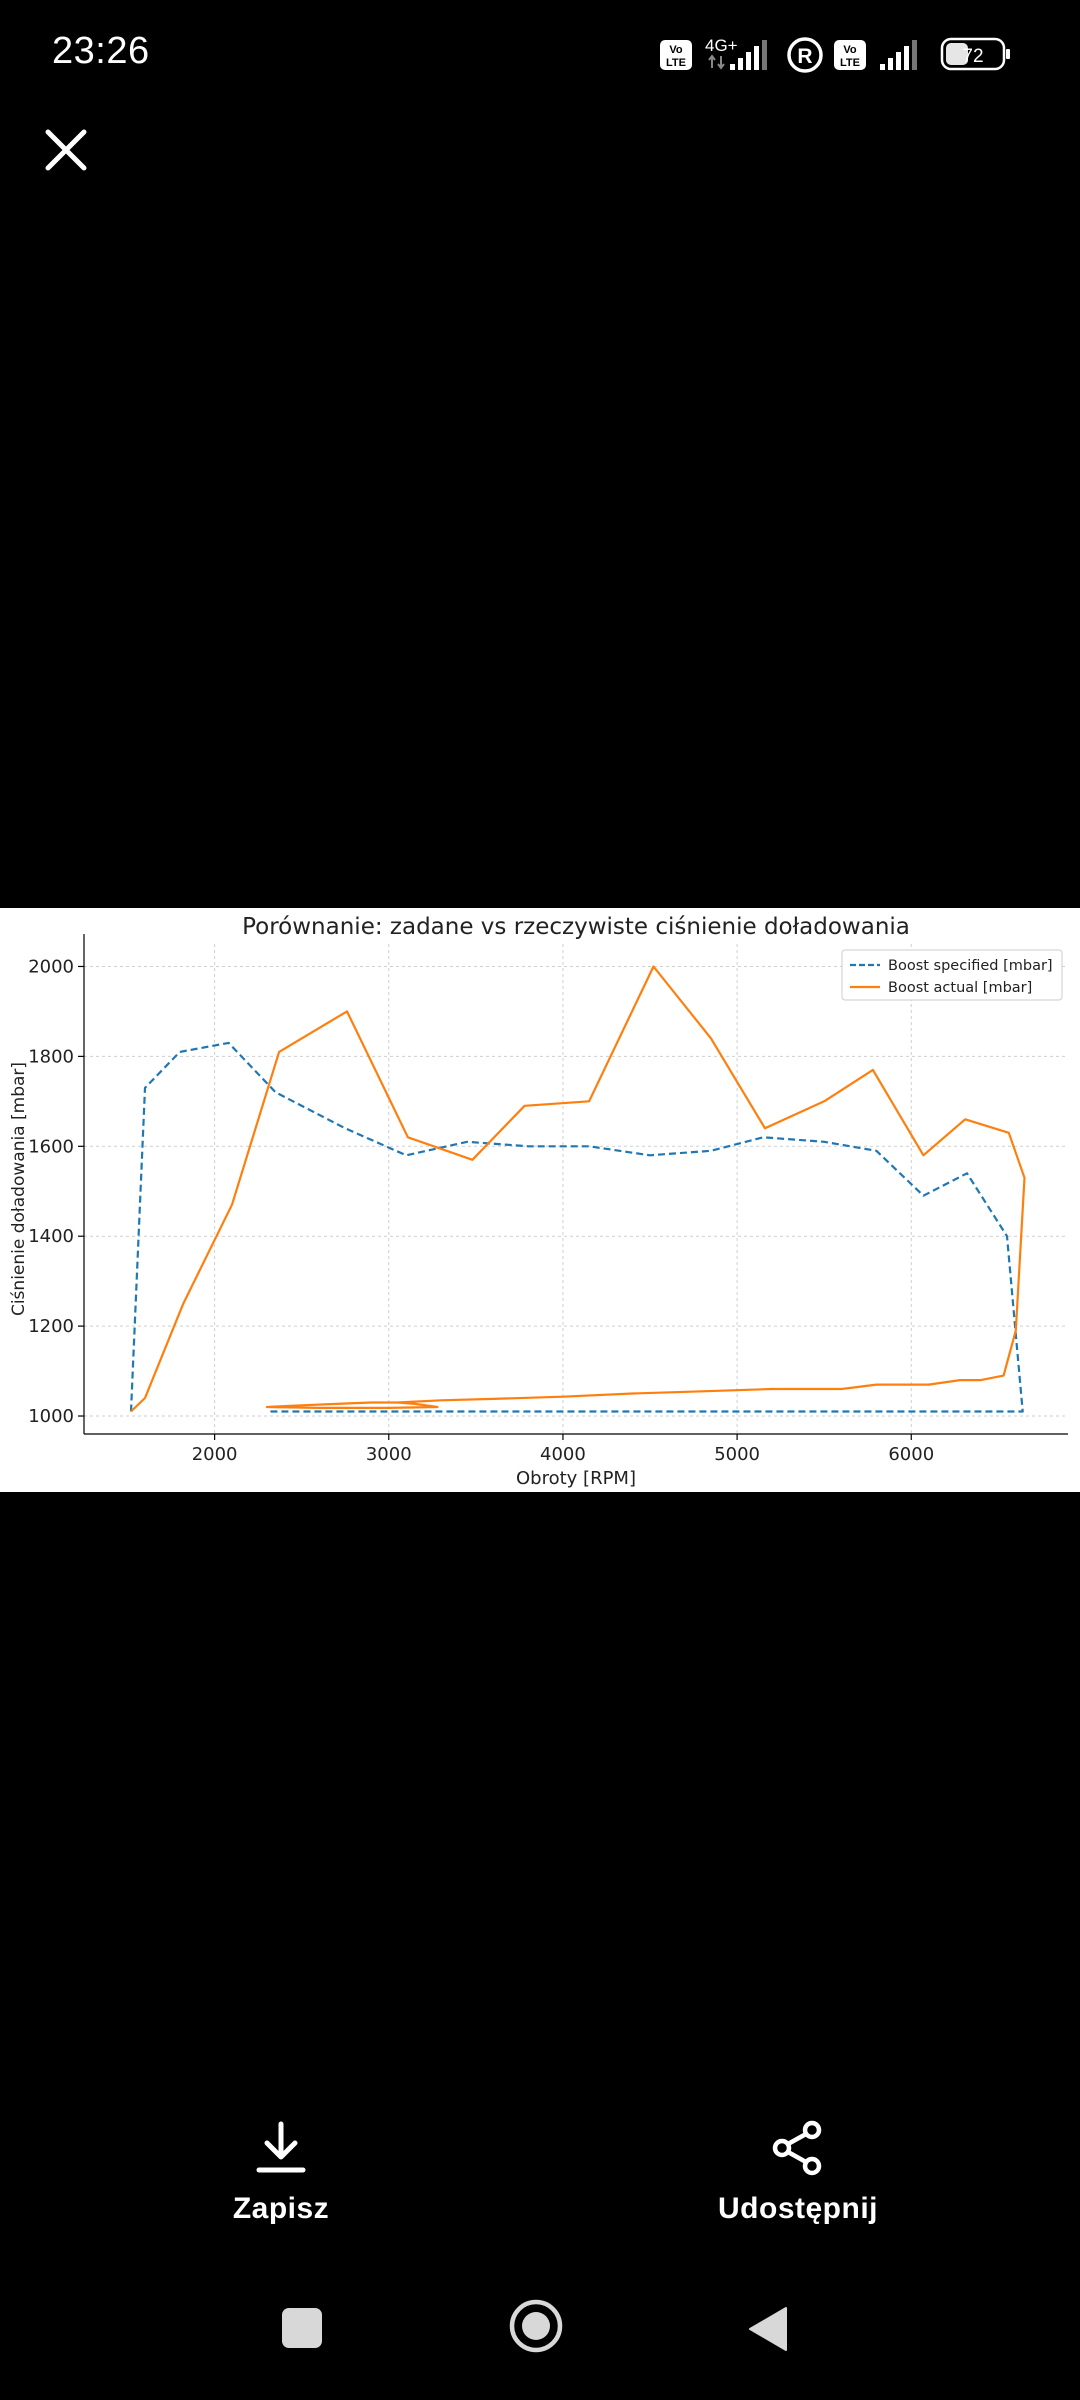  What do you see at coordinates (51, 1416) in the screenshot?
I see `y-tick-label: 1000` at bounding box center [51, 1416].